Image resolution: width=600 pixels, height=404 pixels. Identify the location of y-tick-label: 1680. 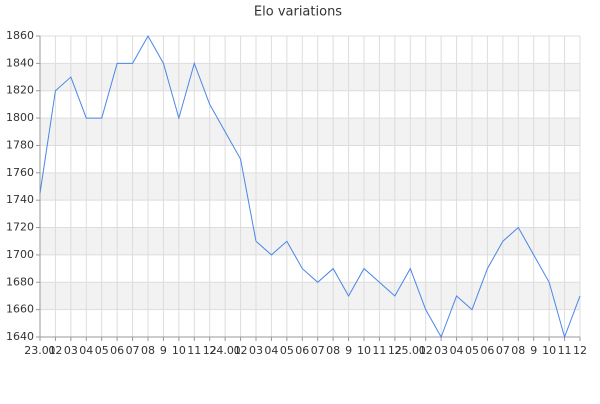
(20, 281).